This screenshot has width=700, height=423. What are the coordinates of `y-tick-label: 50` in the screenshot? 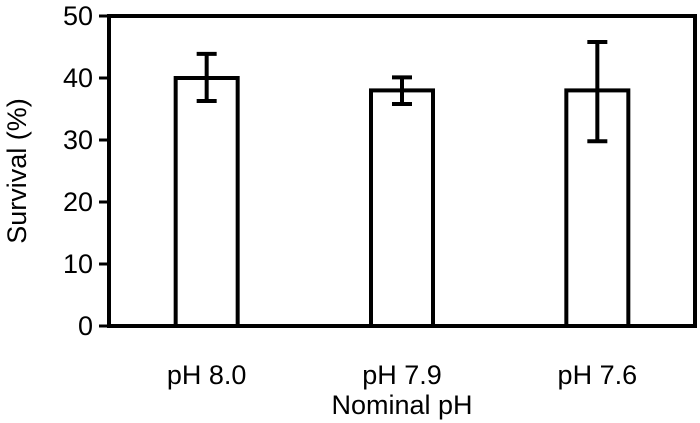 It's located at (78, 16).